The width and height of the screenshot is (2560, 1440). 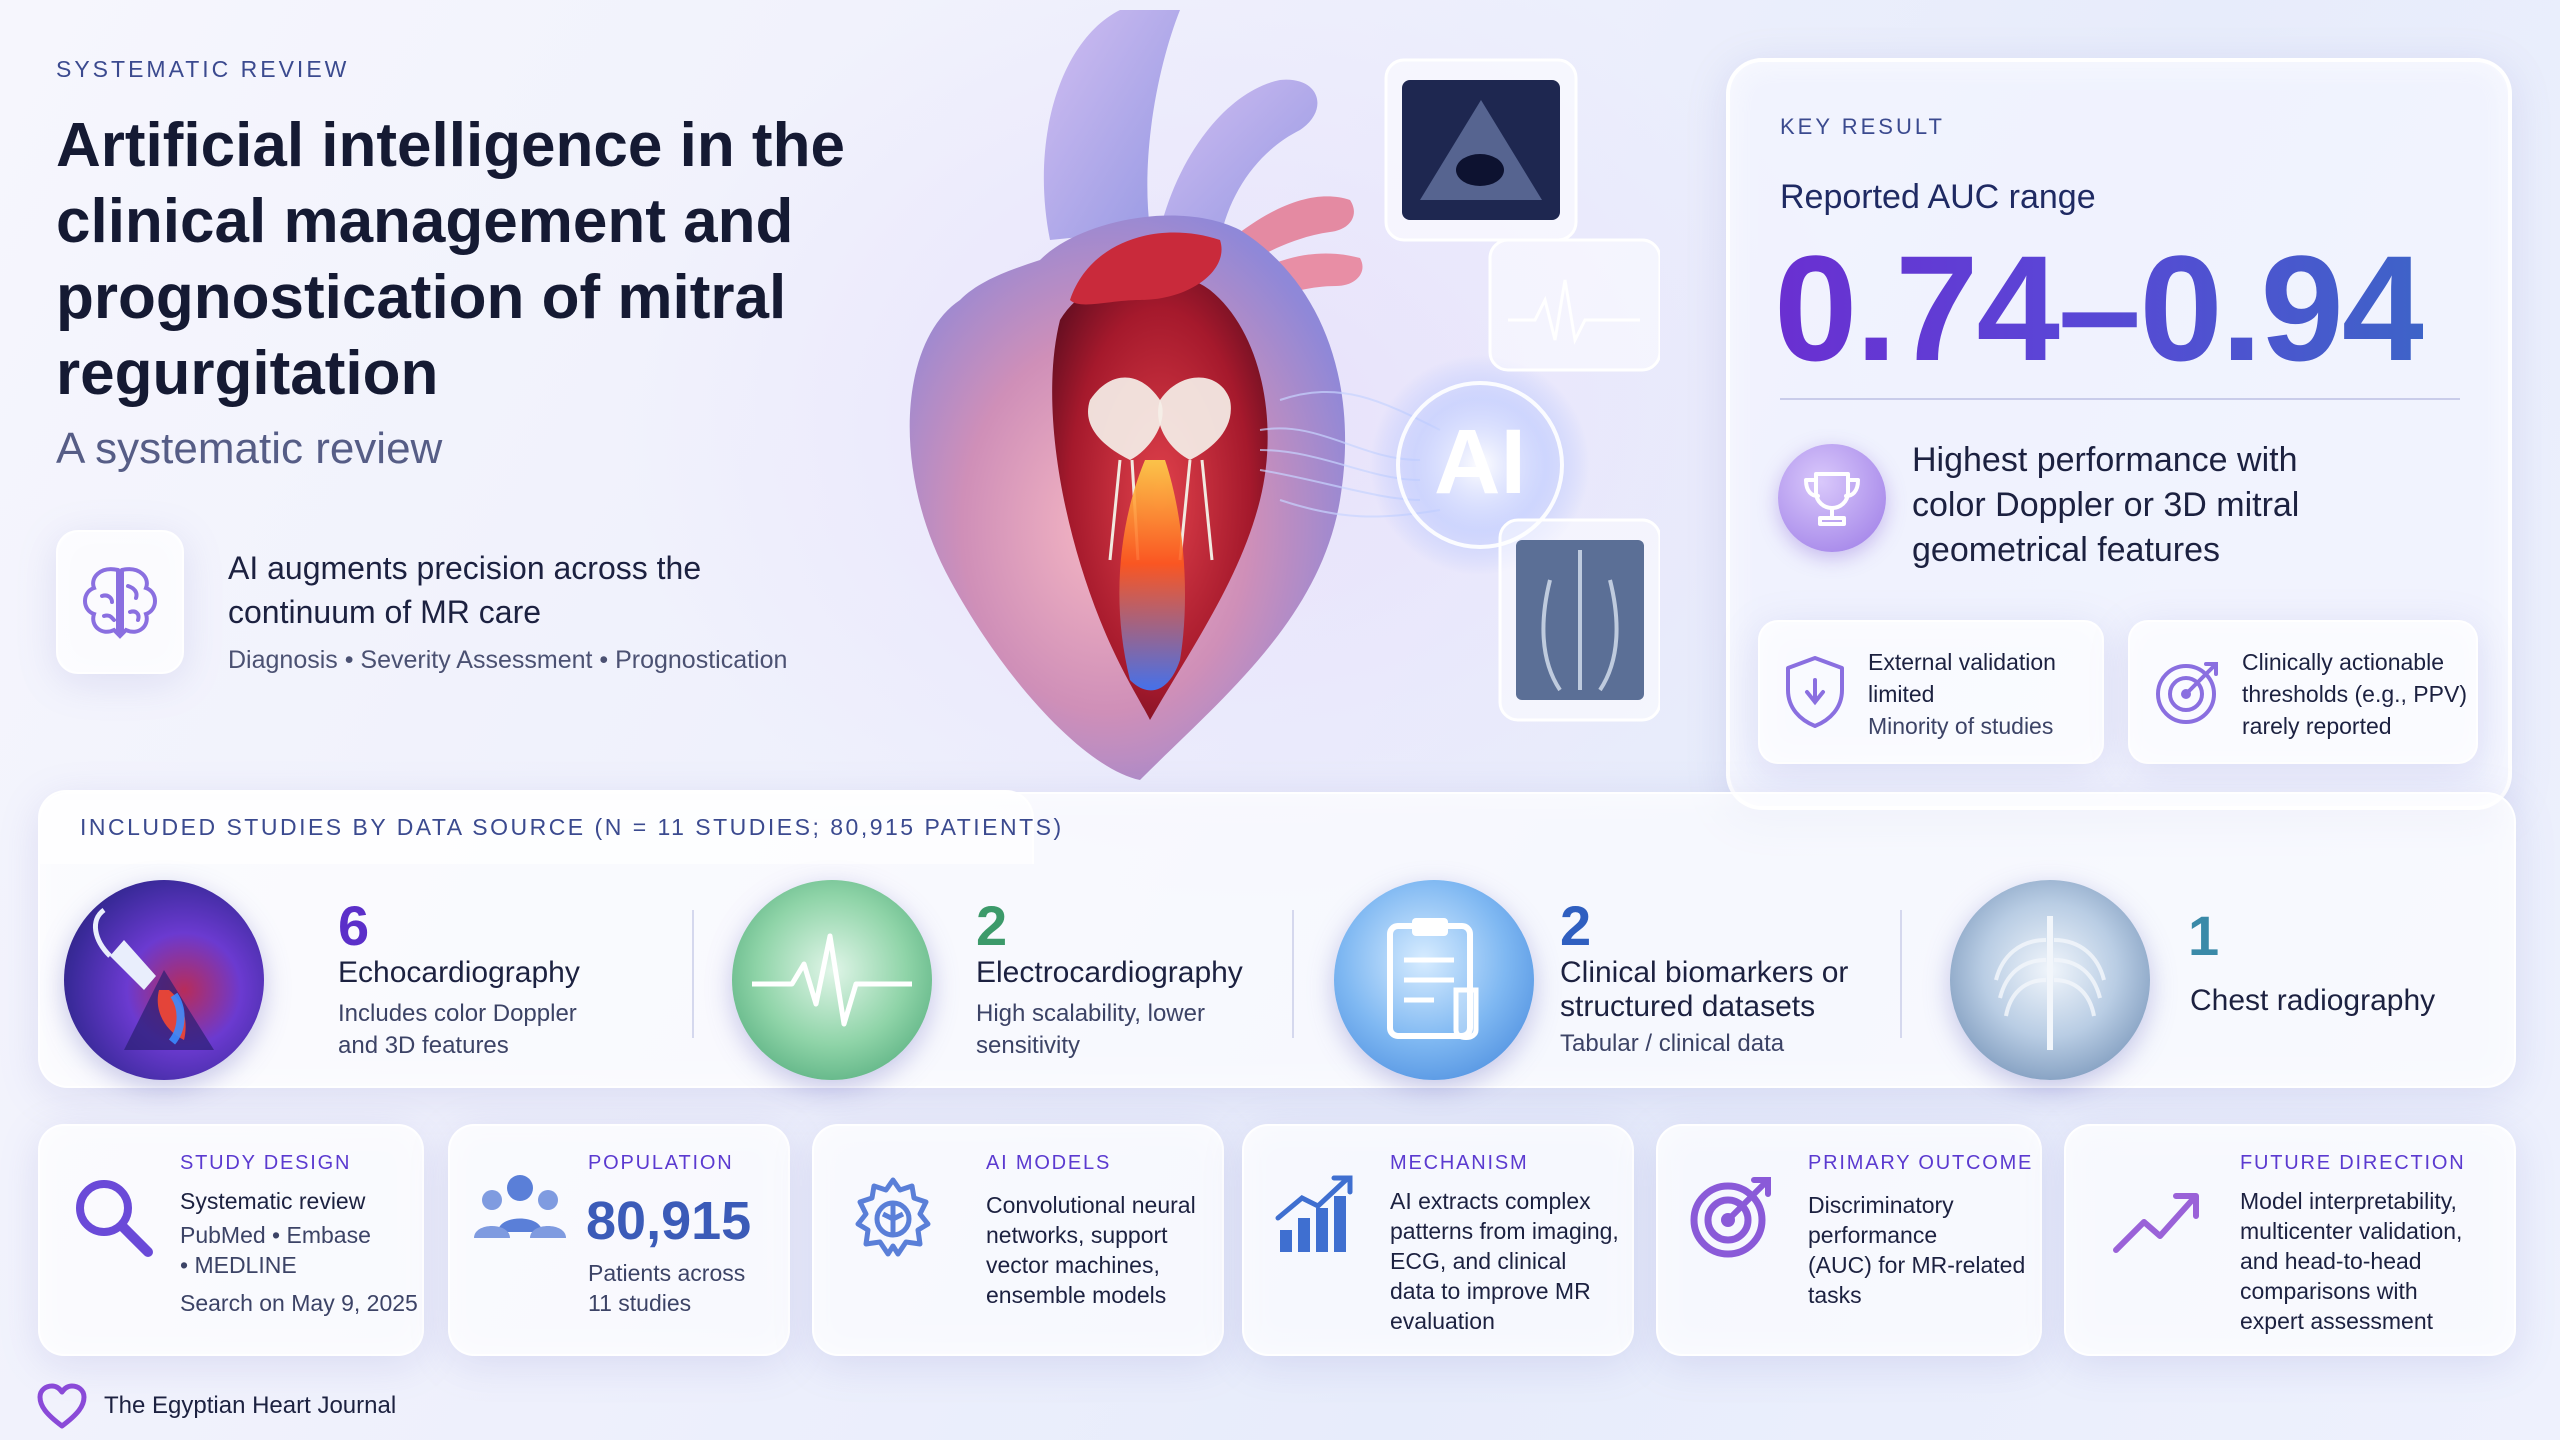 I want to click on primary-outcome-line: performance, so click(x=1873, y=1235).